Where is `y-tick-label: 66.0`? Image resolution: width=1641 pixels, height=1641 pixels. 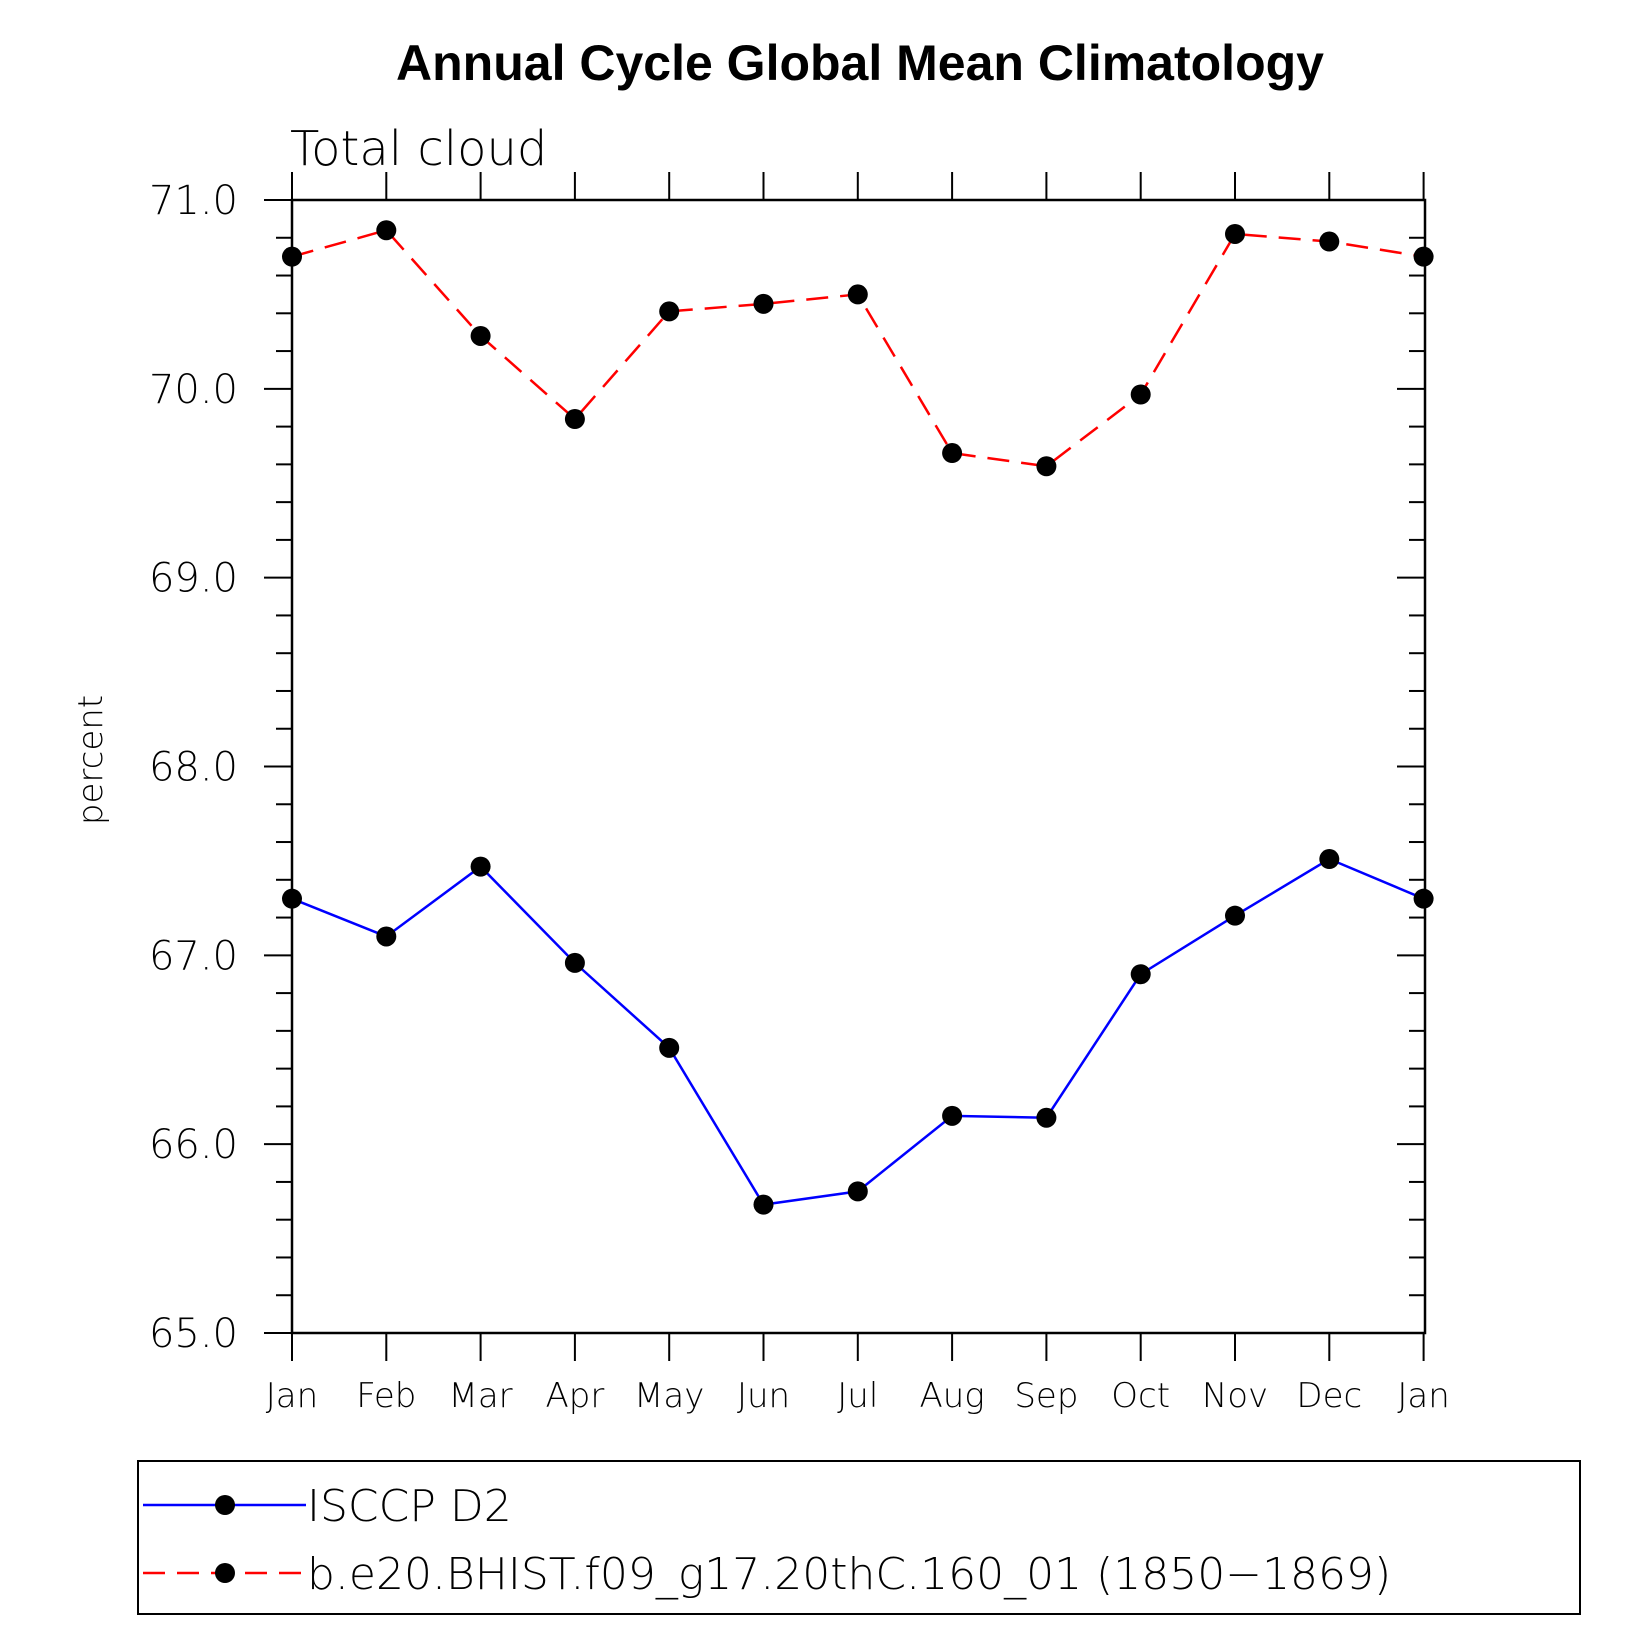 y-tick-label: 66.0 is located at coordinates (193, 1145).